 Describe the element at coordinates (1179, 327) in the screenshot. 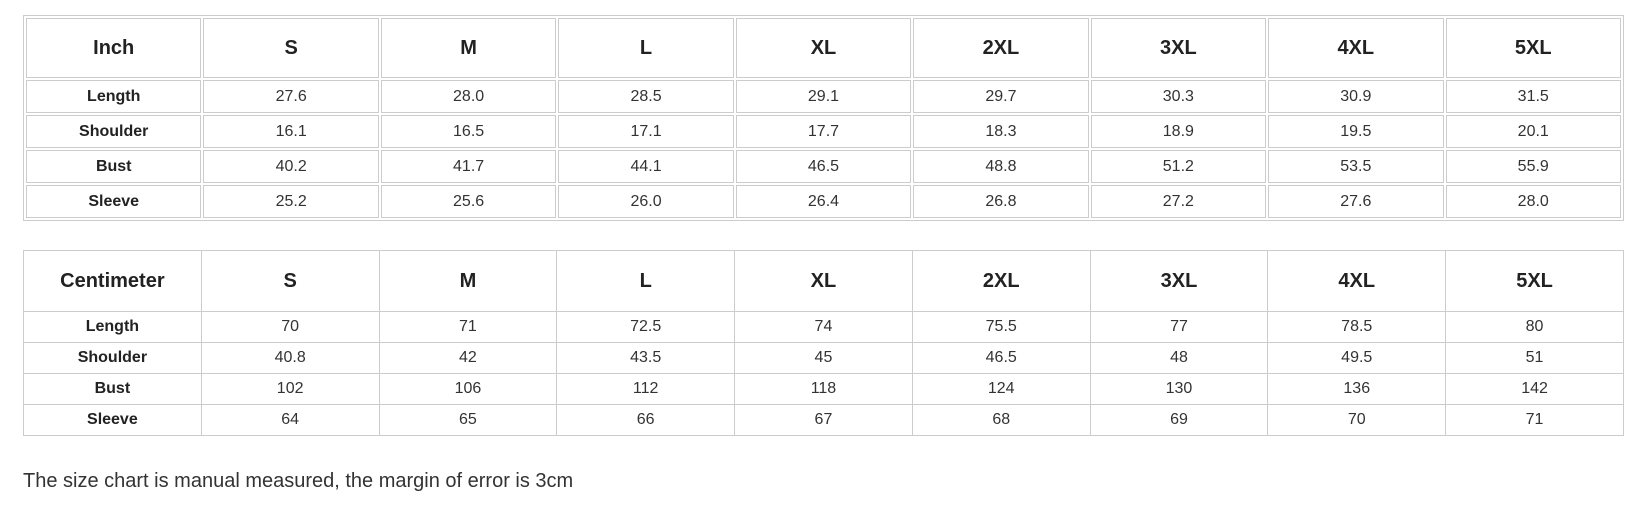

I see `table-cell: 77` at that location.